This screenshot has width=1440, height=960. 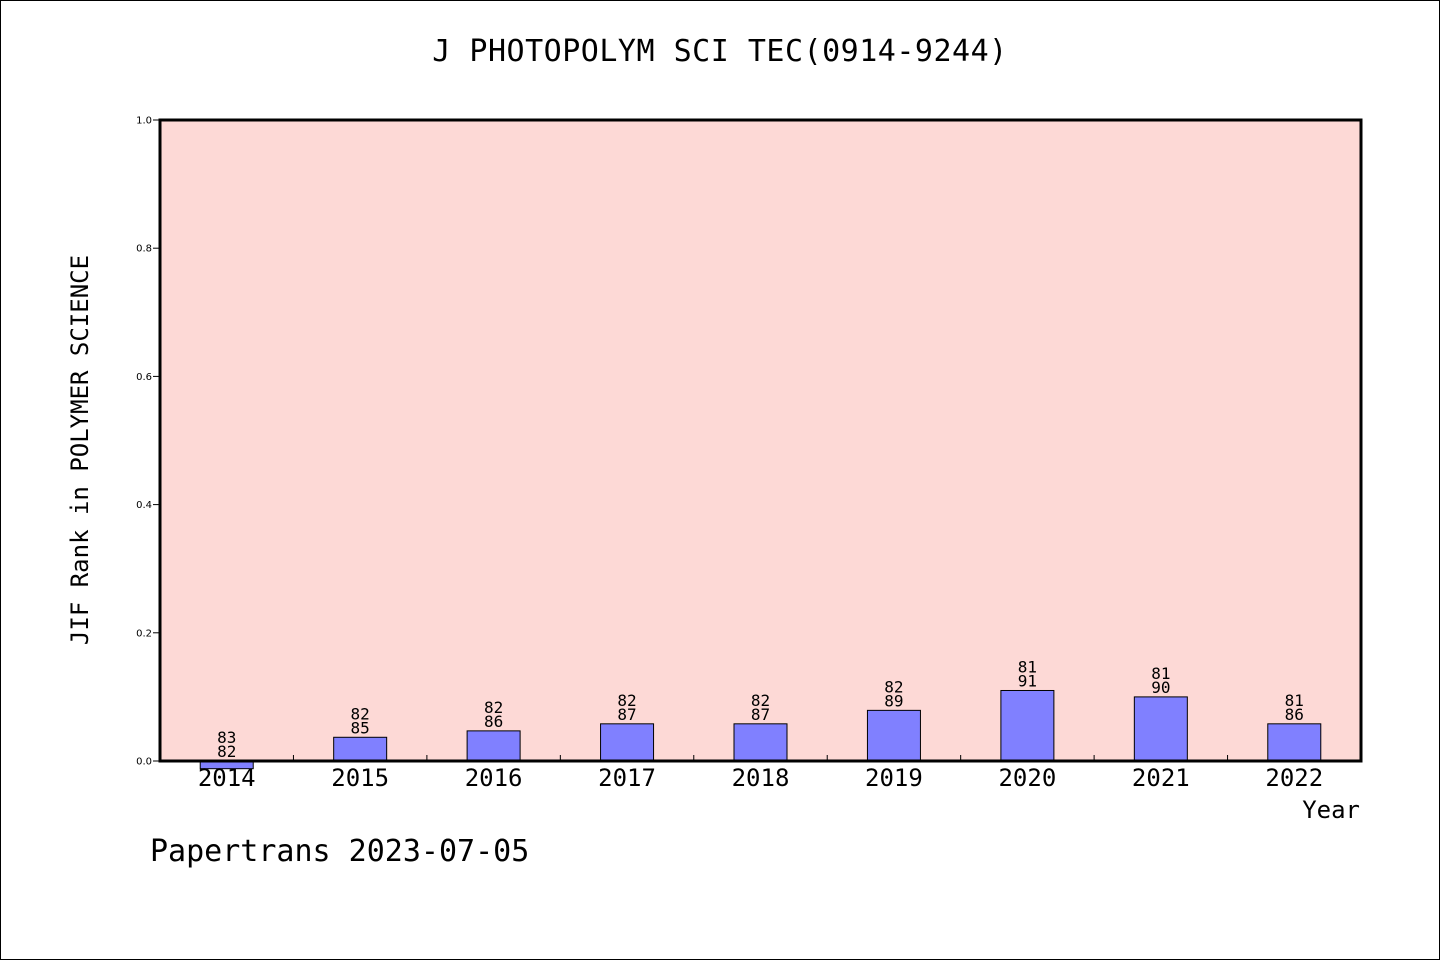 What do you see at coordinates (1160, 687) in the screenshot?
I see `bar-label-bottom: 90` at bounding box center [1160, 687].